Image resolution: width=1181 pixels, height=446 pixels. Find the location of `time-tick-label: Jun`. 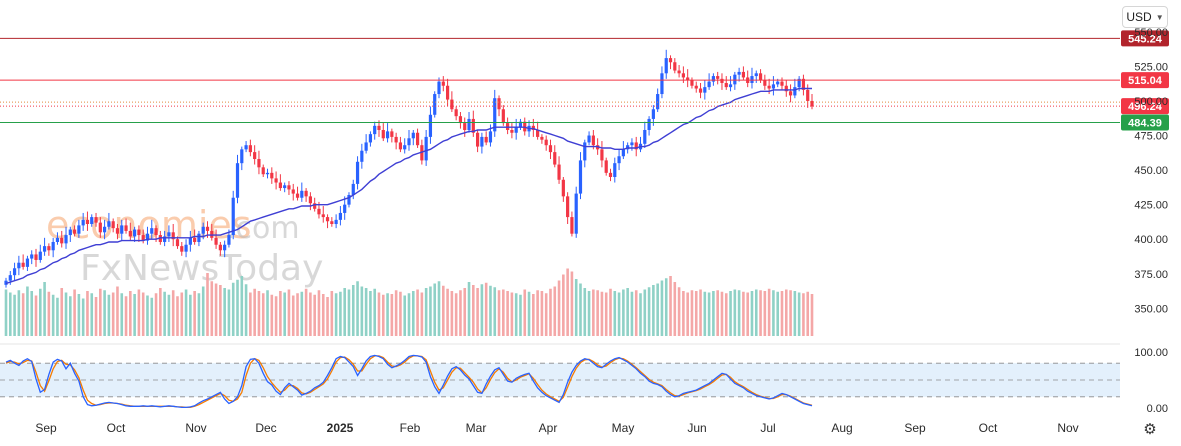

time-tick-label: Jun is located at coordinates (696, 428).